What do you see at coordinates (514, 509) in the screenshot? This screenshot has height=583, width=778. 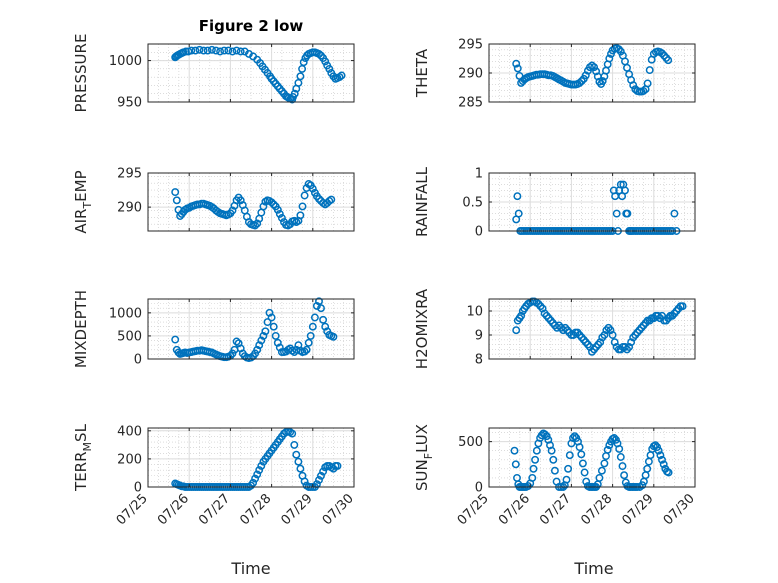 I see `x-tick-label: 07/26` at bounding box center [514, 509].